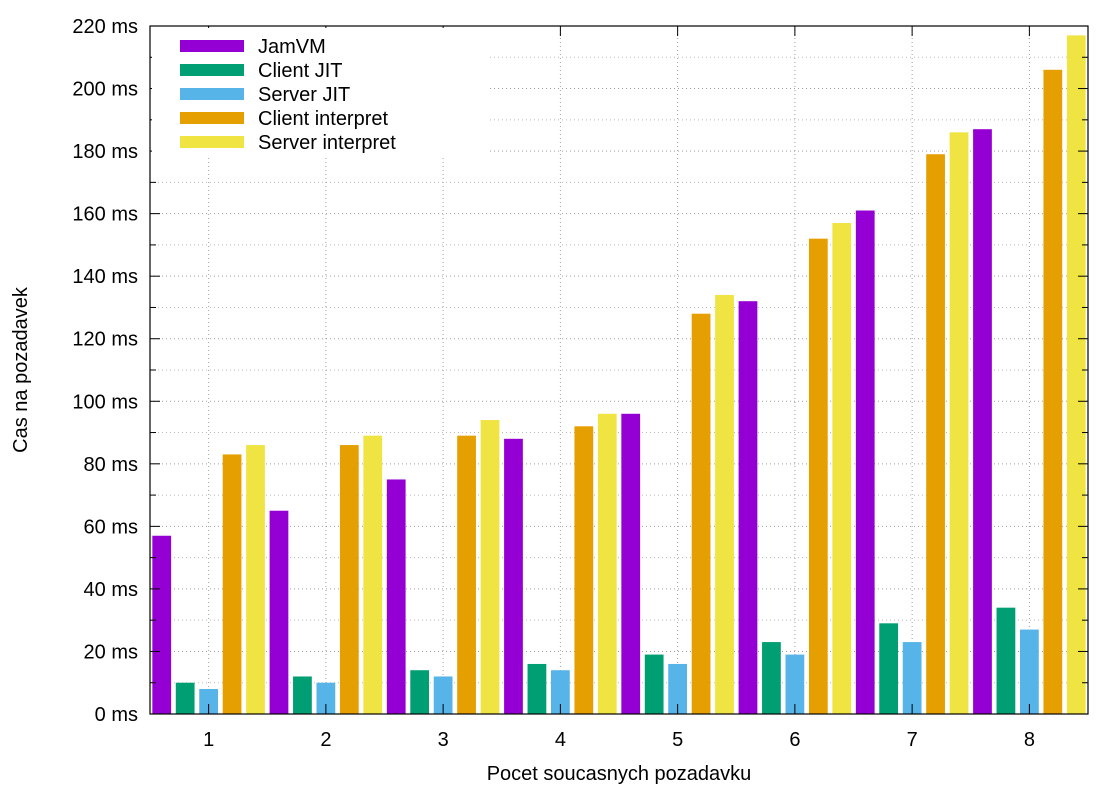 The height and width of the screenshot is (787, 1098). I want to click on legend-label: Server JIT, so click(304, 95).